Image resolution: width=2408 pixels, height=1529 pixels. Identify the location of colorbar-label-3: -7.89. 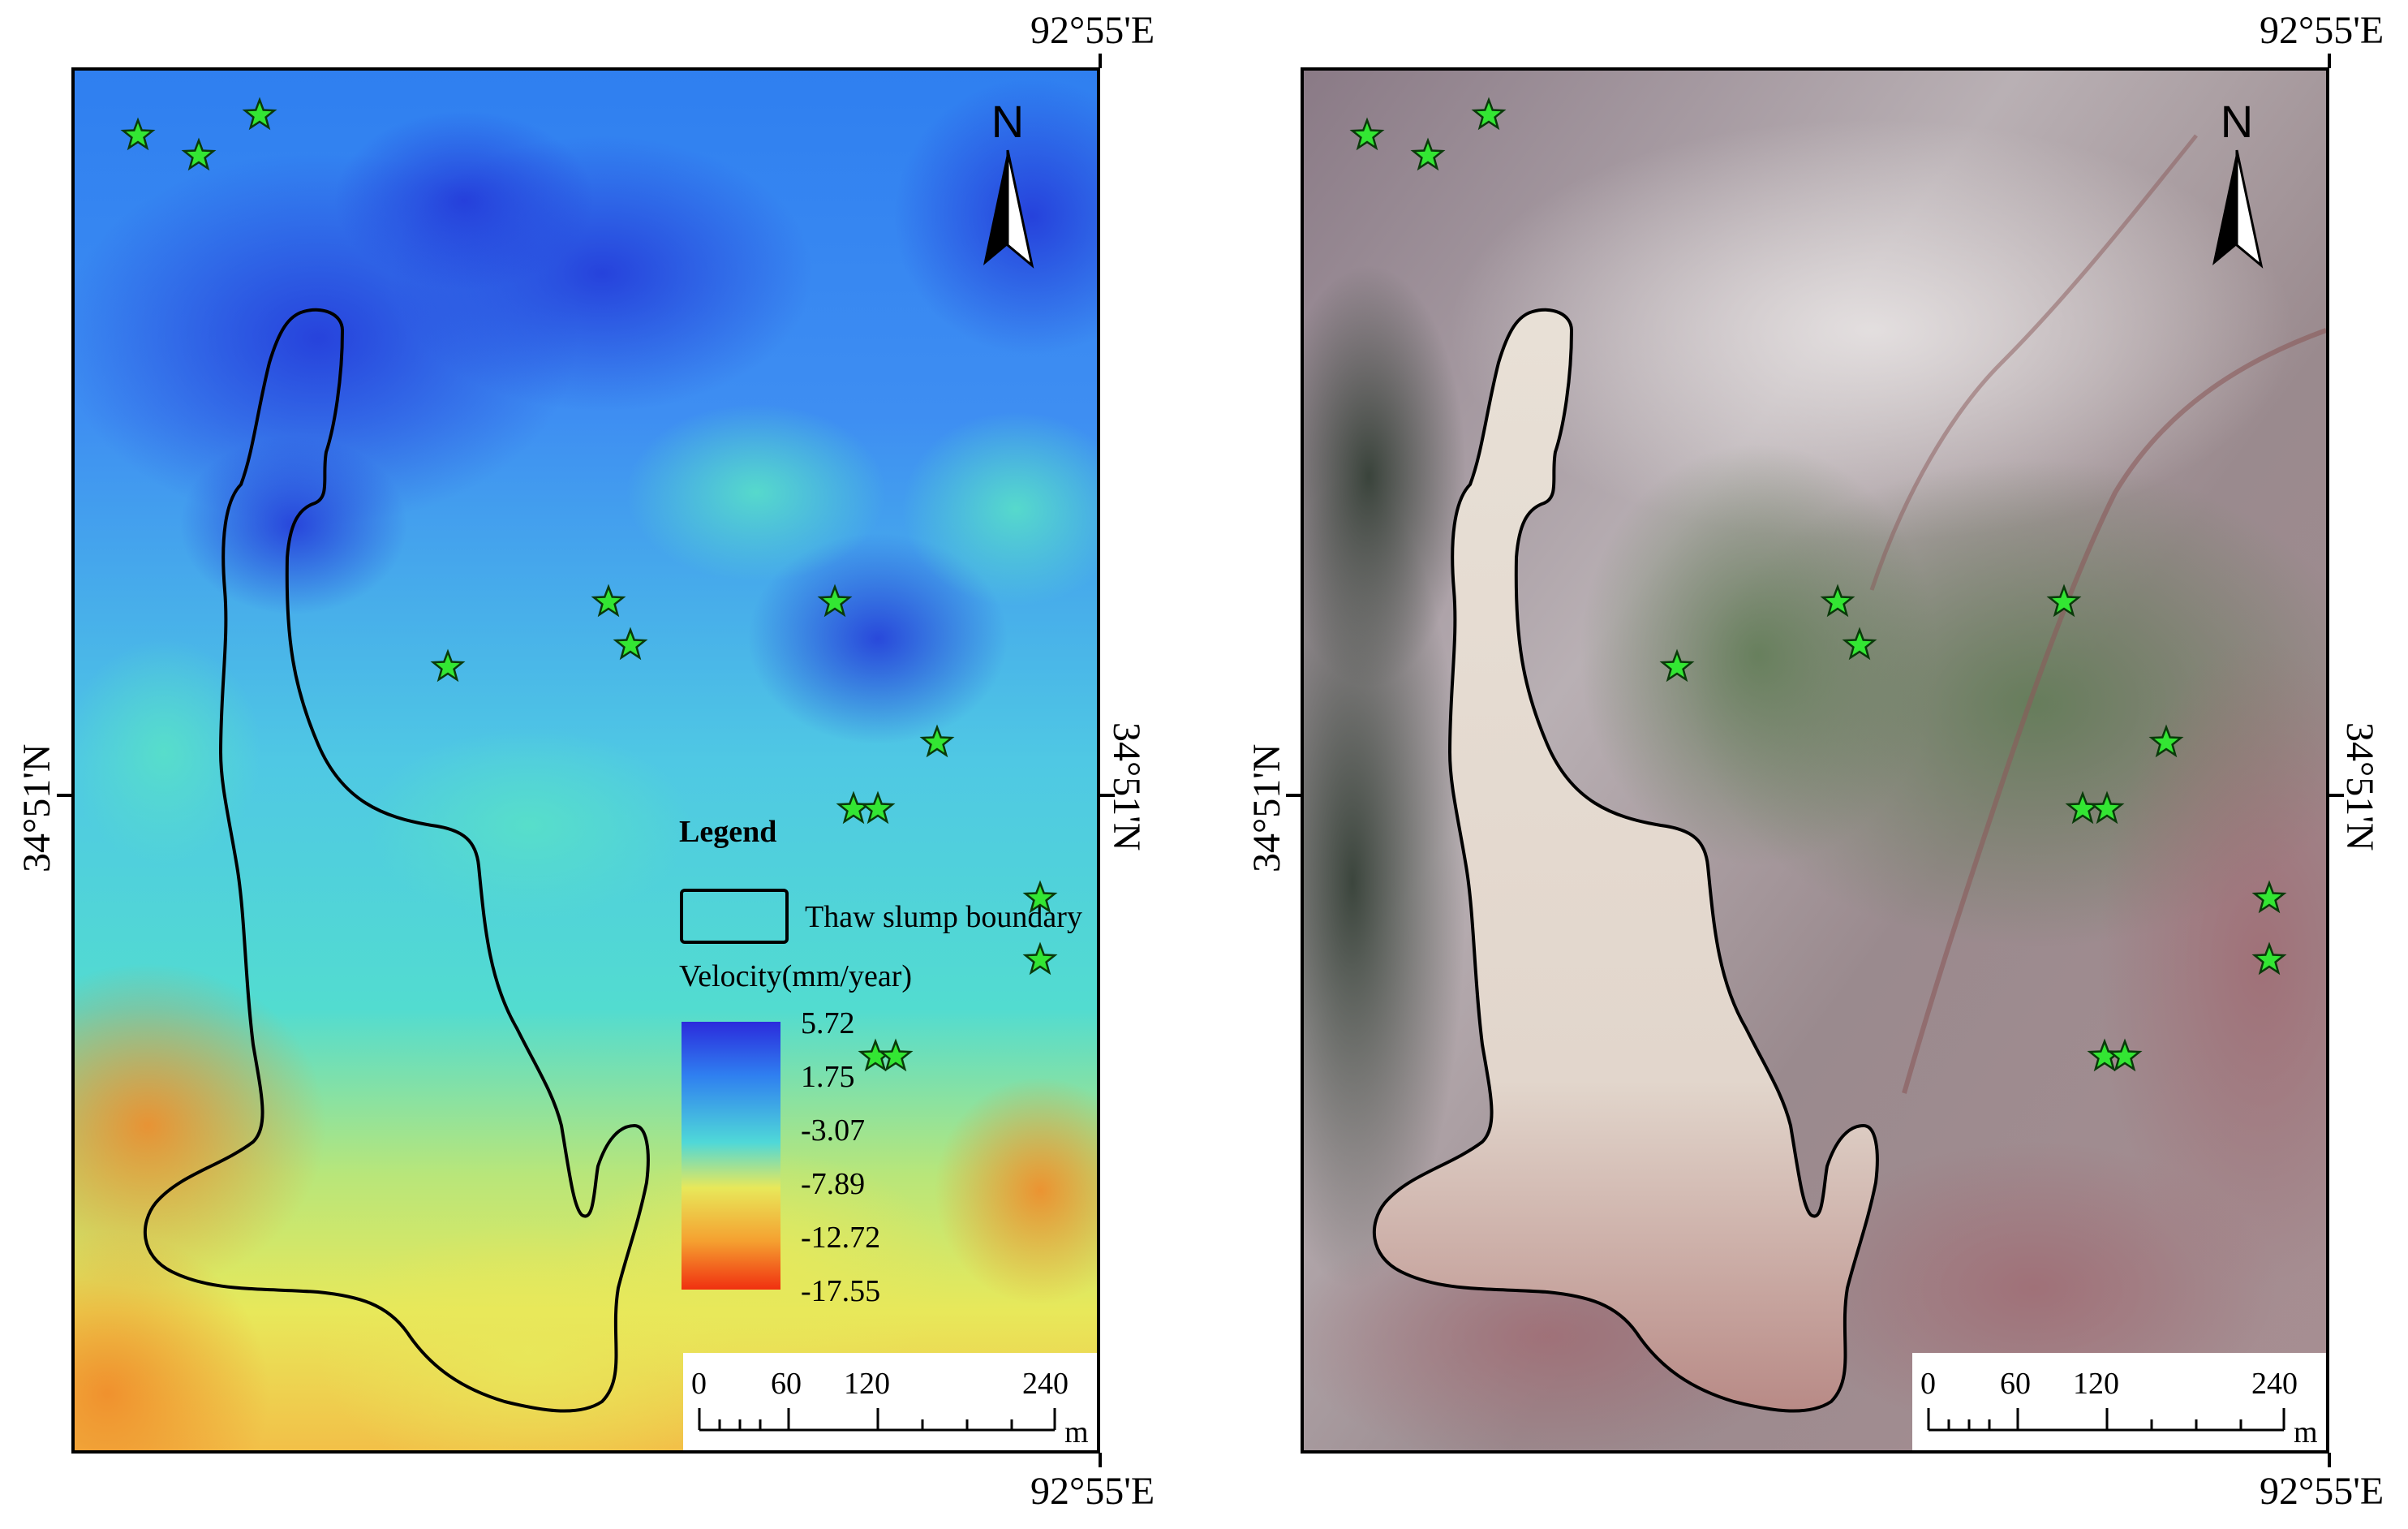
(833, 1184).